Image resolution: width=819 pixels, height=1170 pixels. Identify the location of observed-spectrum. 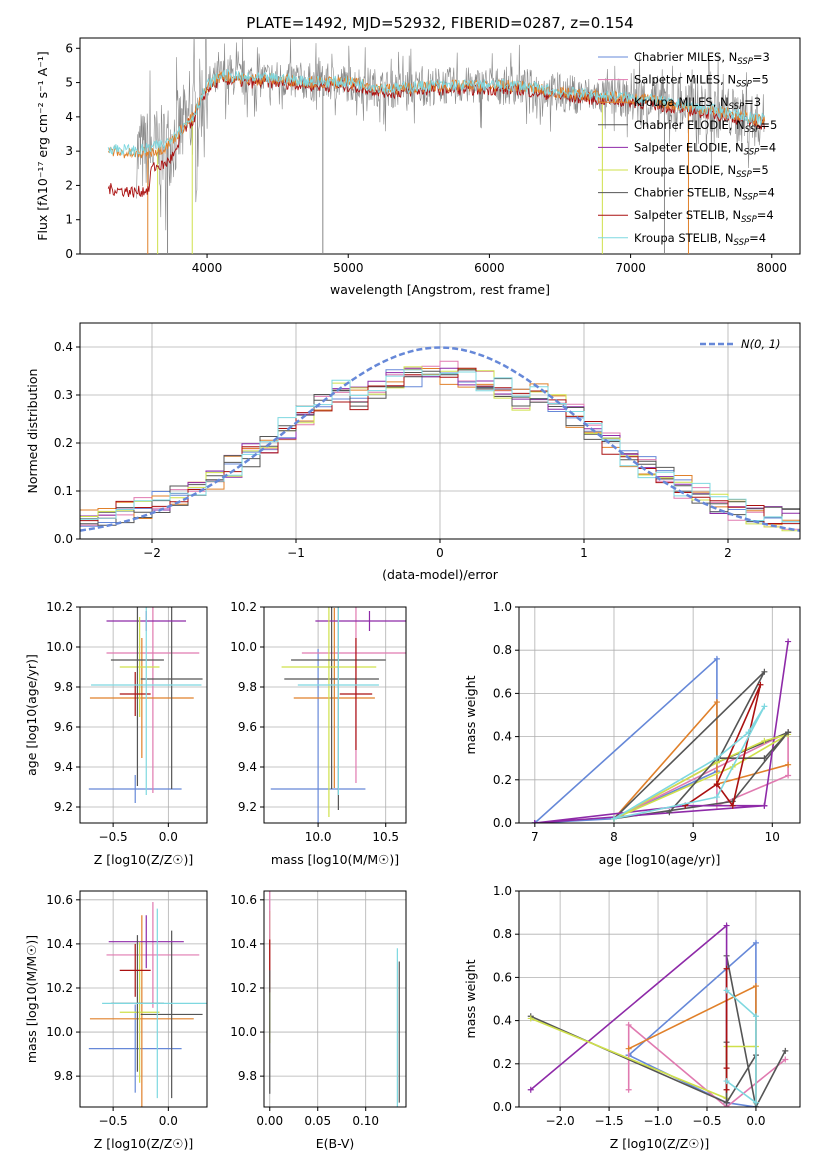
(450, 134).